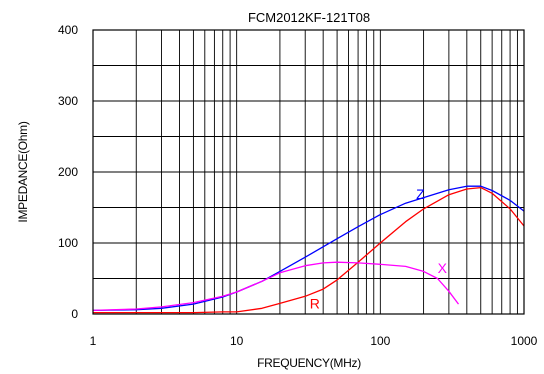 Image resolution: width=544 pixels, height=374 pixels. Describe the element at coordinates (93, 341) in the screenshot. I see `x-tick-label: 1` at that location.